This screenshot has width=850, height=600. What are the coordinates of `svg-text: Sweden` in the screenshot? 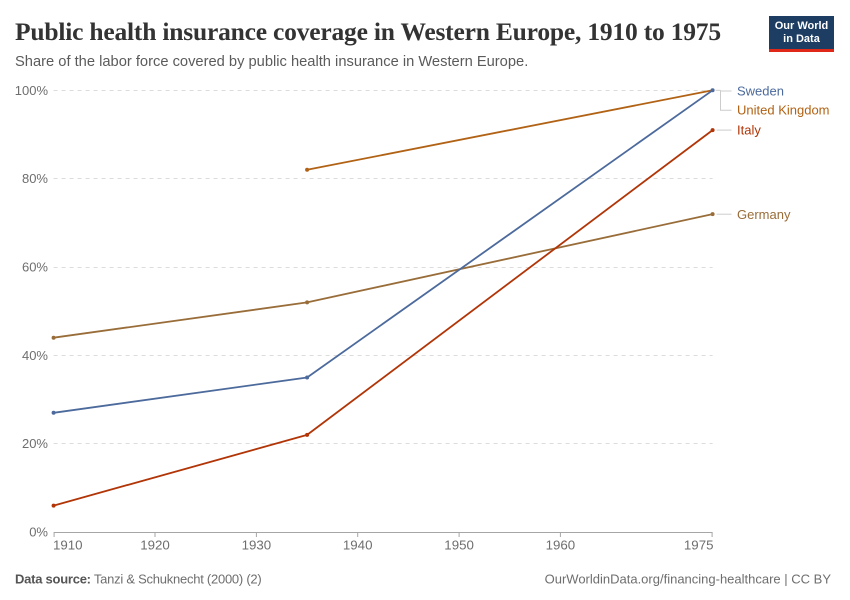 It's located at (760, 91).